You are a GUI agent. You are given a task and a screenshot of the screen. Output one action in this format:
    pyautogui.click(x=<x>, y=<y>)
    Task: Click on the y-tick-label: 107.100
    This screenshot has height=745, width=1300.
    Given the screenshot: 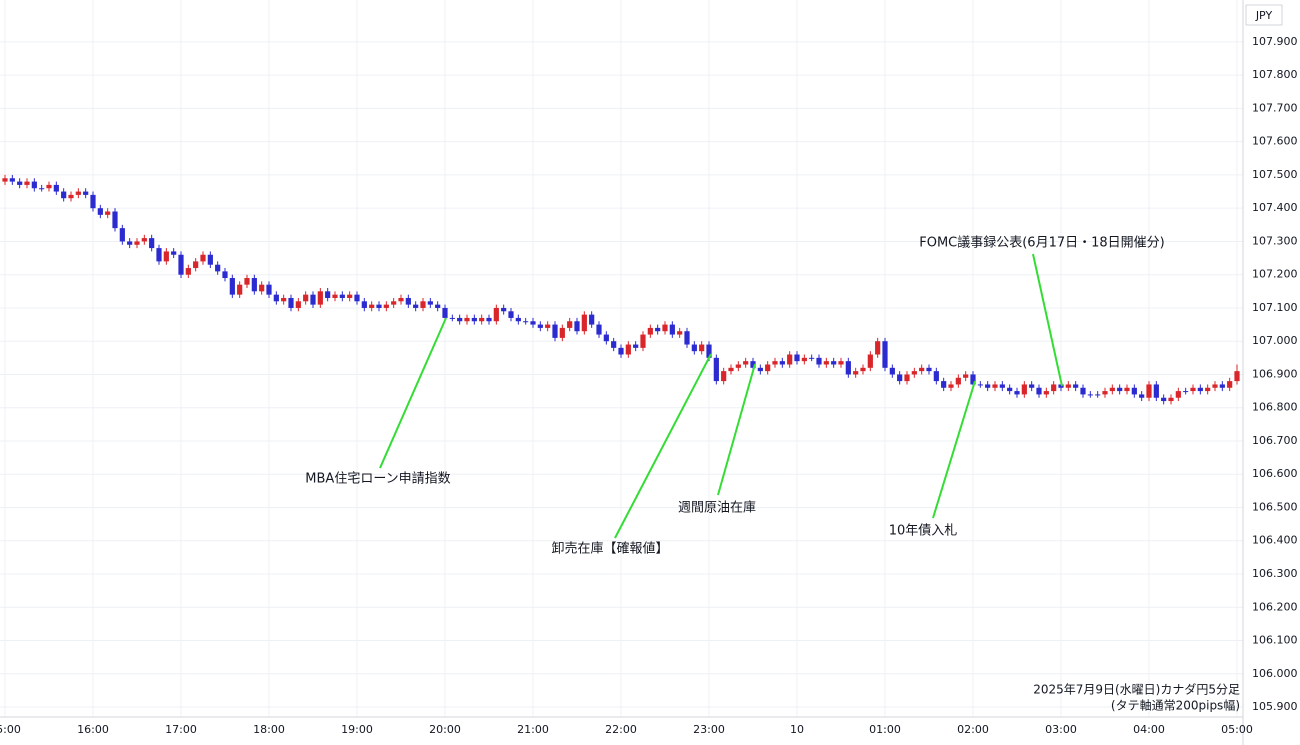 What is the action you would take?
    pyautogui.click(x=1275, y=307)
    